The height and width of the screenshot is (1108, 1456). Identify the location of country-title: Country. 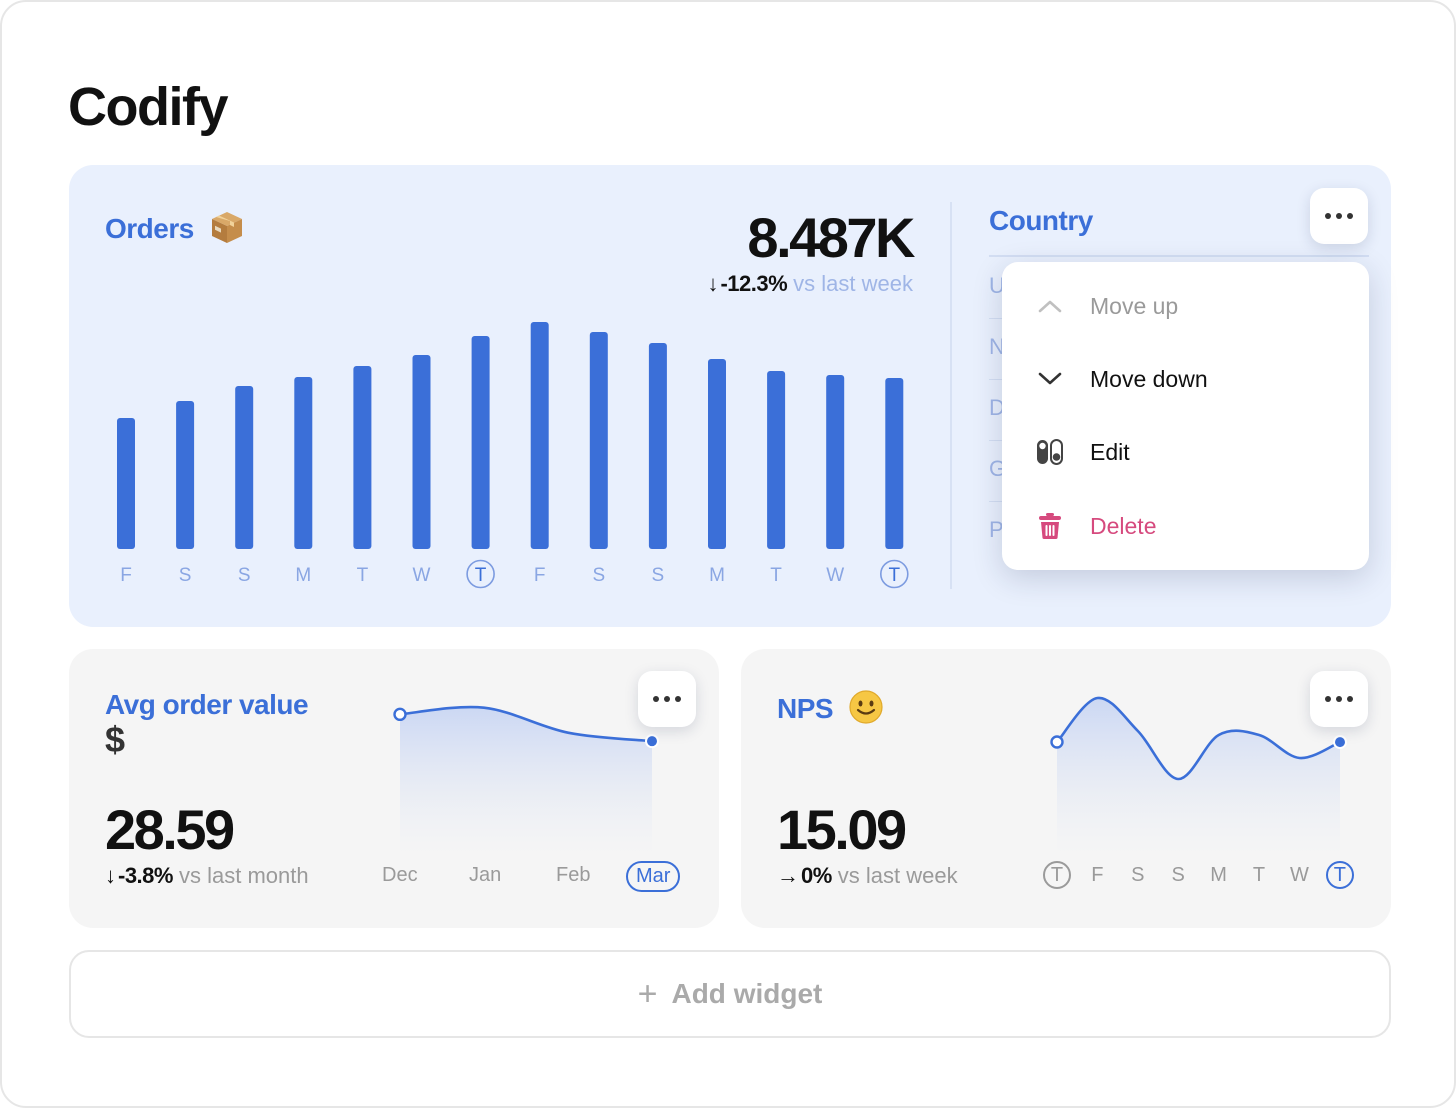
(1041, 220).